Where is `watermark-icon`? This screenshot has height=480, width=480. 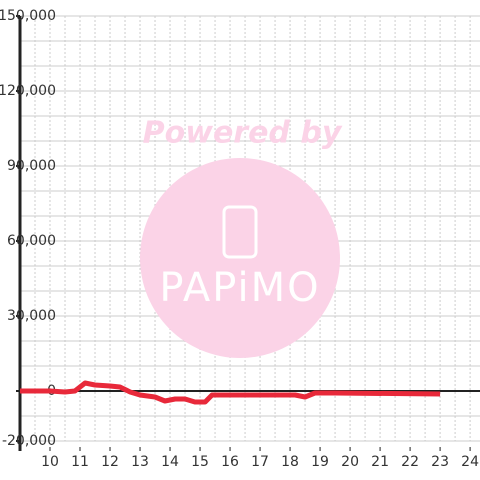 watermark-icon is located at coordinates (240, 232).